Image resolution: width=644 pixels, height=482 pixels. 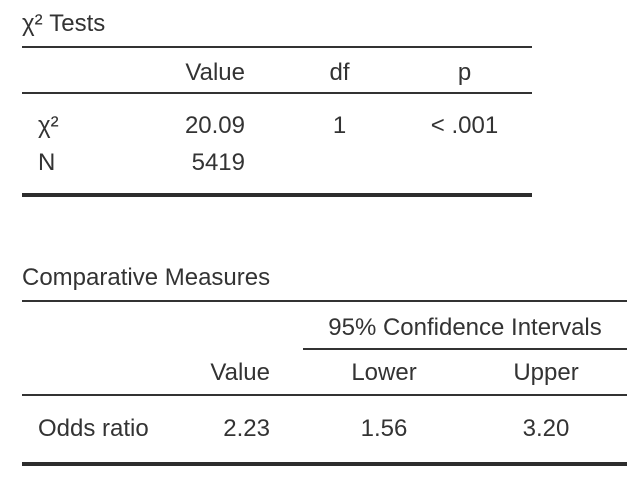 I want to click on comparative-header-row: Value Lower Upper, so click(x=324, y=372).